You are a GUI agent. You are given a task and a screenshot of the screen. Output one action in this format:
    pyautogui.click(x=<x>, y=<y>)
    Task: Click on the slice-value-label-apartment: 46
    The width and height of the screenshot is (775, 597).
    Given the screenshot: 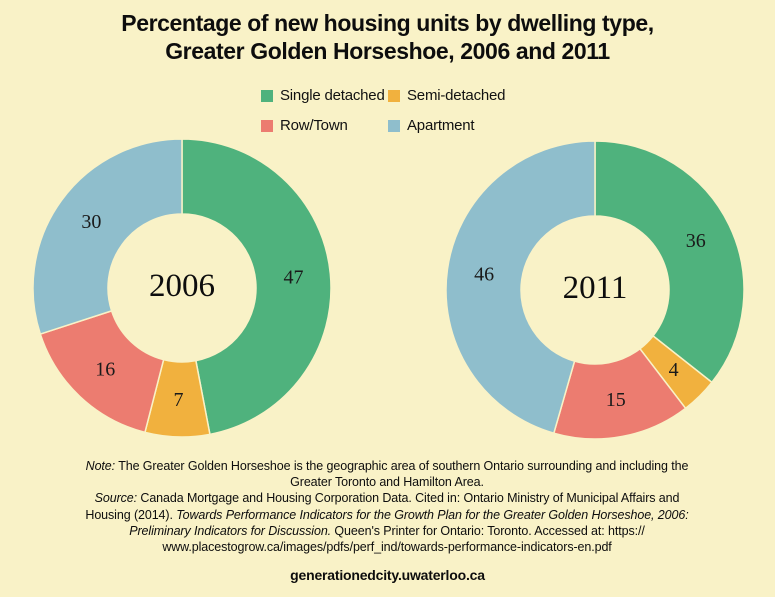 What is the action you would take?
    pyautogui.click(x=484, y=274)
    